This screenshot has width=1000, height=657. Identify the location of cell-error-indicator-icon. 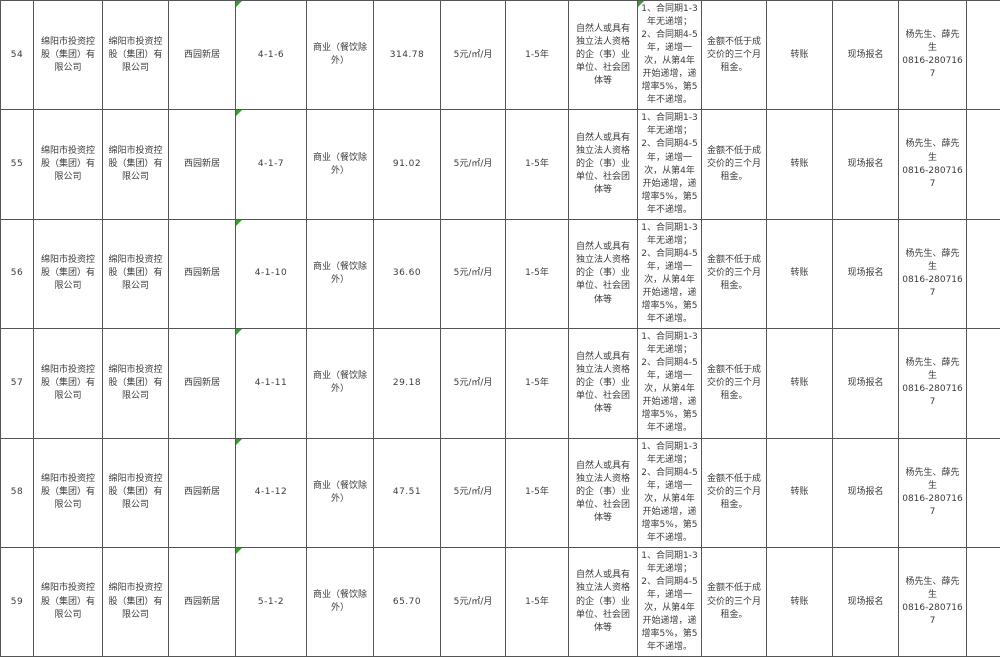
(239, 113).